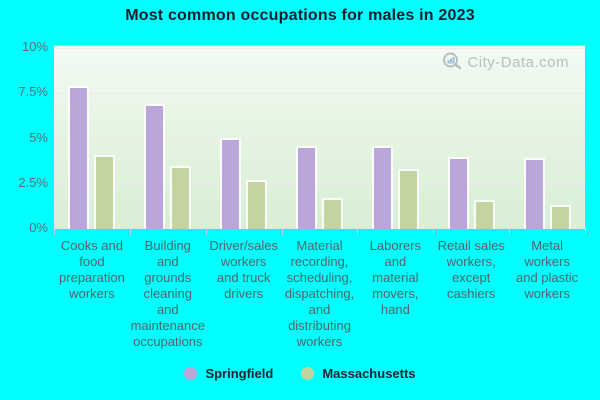 The height and width of the screenshot is (400, 600). What do you see at coordinates (38, 137) in the screenshot?
I see `y-tick-label-5: 5%` at bounding box center [38, 137].